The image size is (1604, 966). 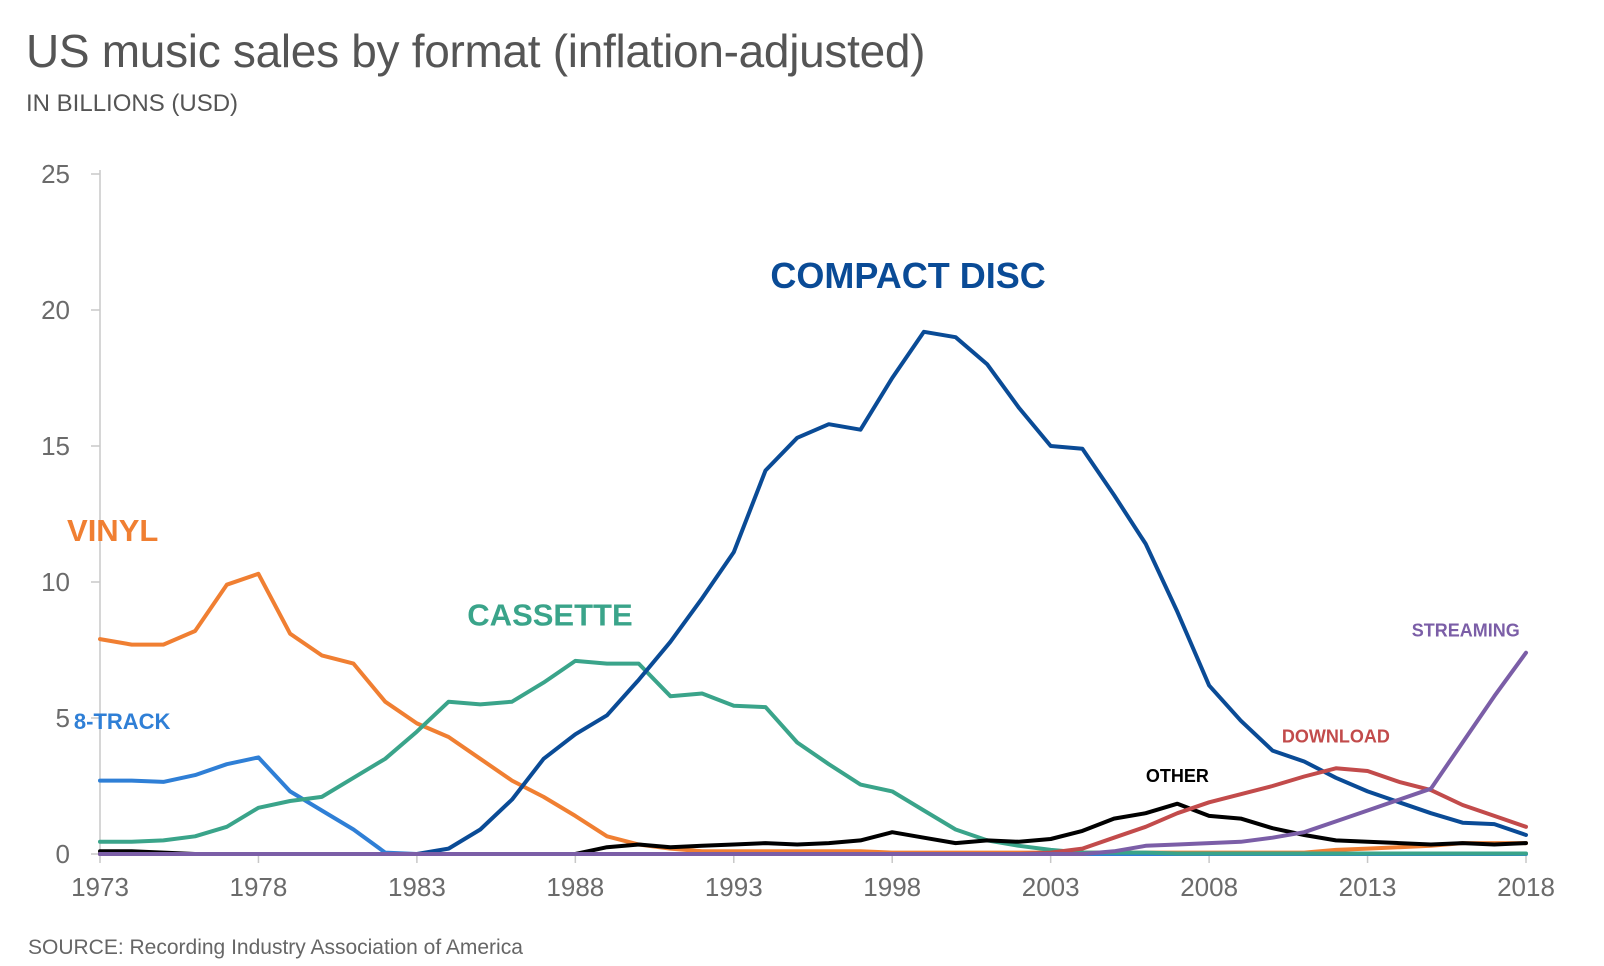 I want to click on series-label-other: OTHER, so click(x=1177, y=776).